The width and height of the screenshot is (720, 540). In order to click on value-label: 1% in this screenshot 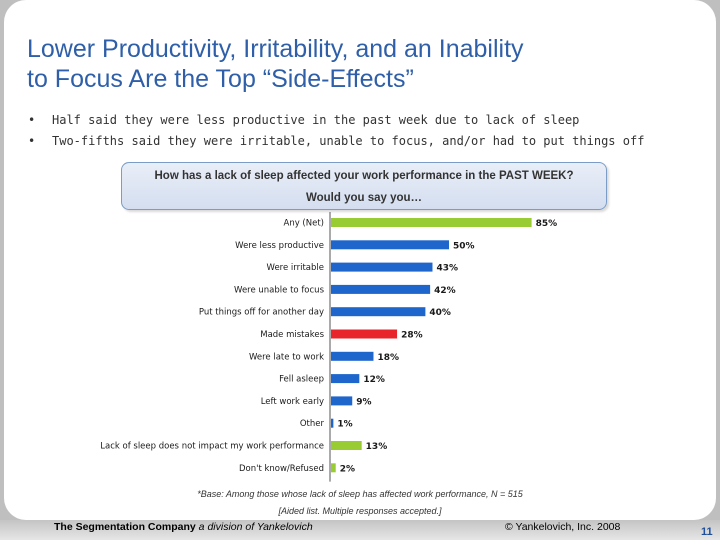, I will do `click(344, 425)`.